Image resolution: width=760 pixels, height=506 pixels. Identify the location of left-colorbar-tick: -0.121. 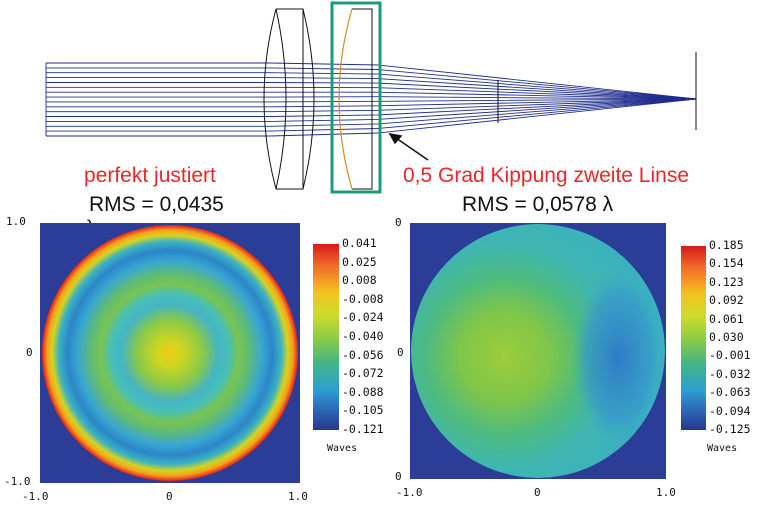
(363, 429).